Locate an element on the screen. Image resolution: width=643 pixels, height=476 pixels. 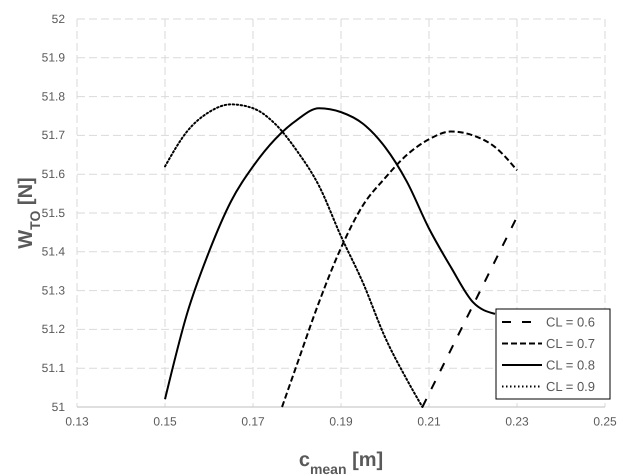
y-tick-label: 51.3 is located at coordinates (54, 290).